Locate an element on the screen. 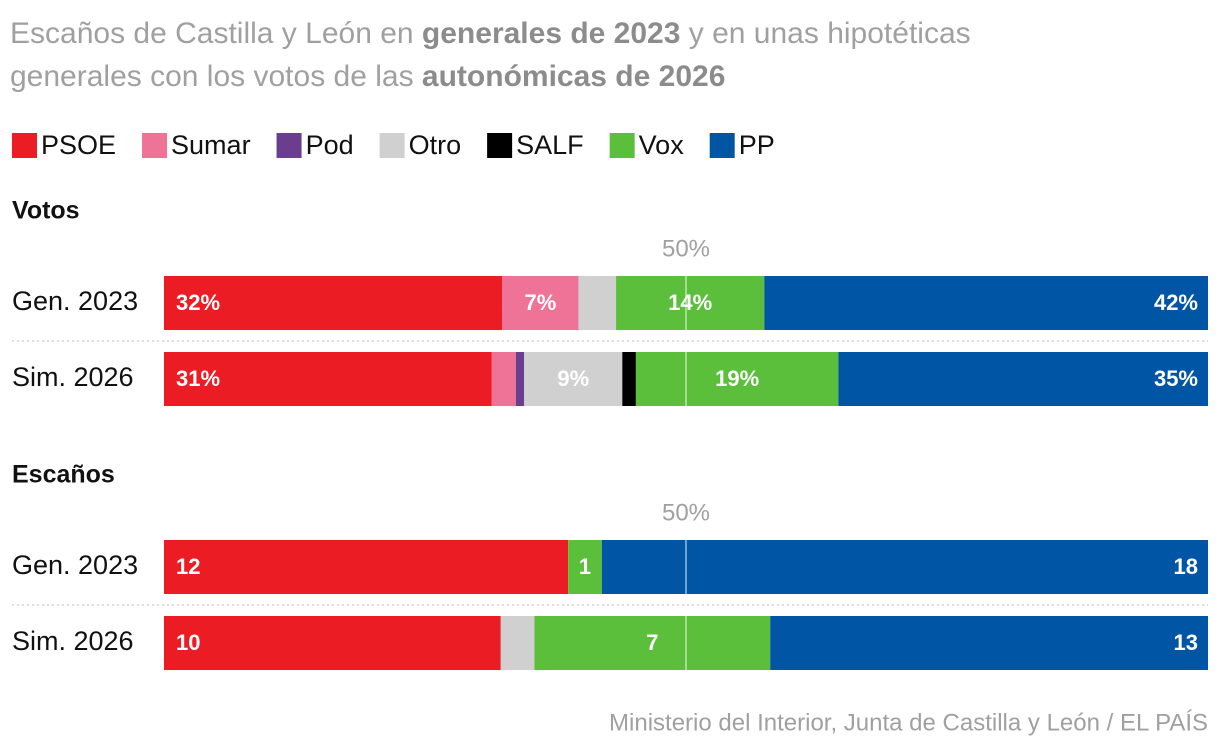 The image size is (1220, 754). data-label: 31% is located at coordinates (198, 378).